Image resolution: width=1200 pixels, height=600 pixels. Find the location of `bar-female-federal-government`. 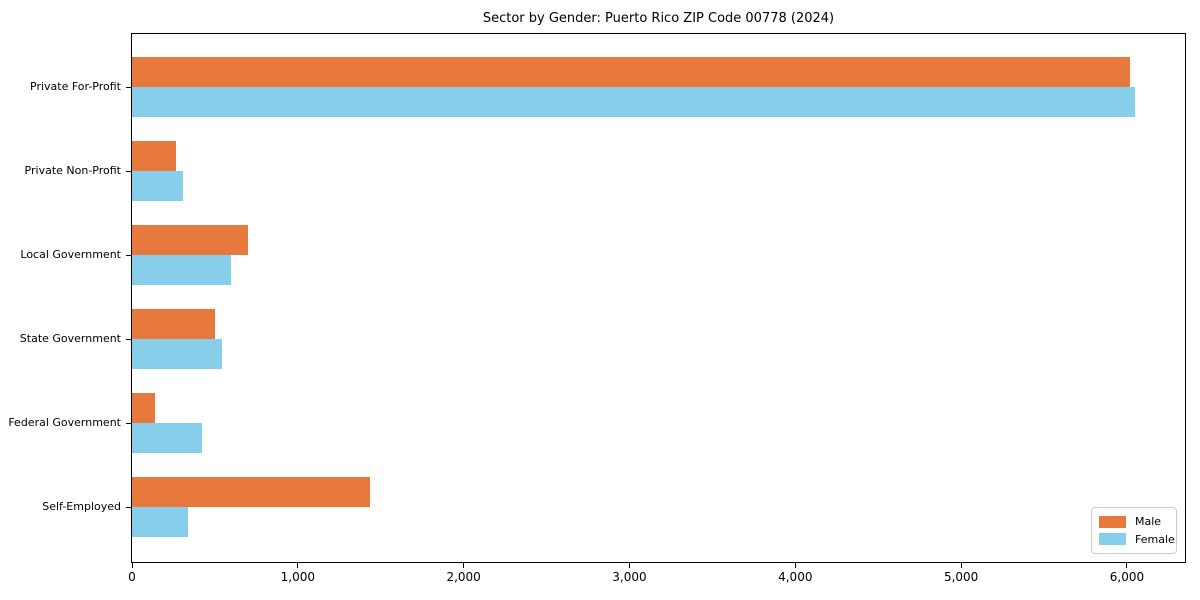

bar-female-federal-government is located at coordinates (167, 438).